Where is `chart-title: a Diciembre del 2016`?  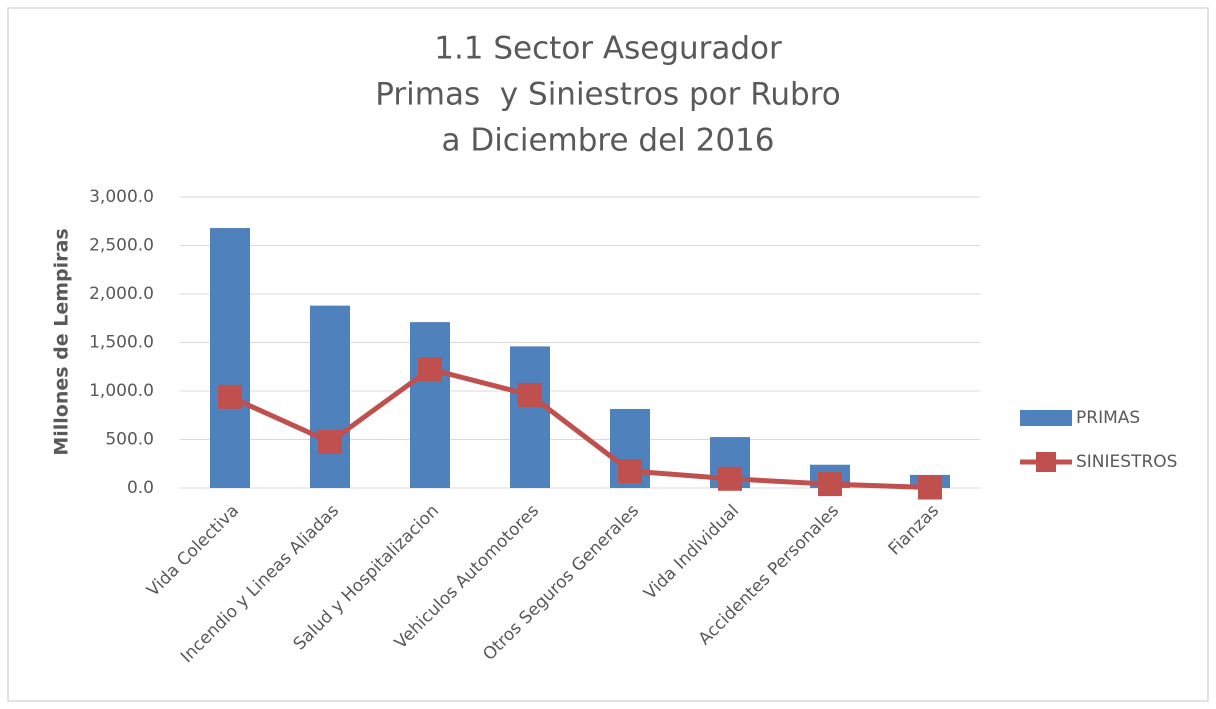 chart-title: a Diciembre del 2016 is located at coordinates (607, 141).